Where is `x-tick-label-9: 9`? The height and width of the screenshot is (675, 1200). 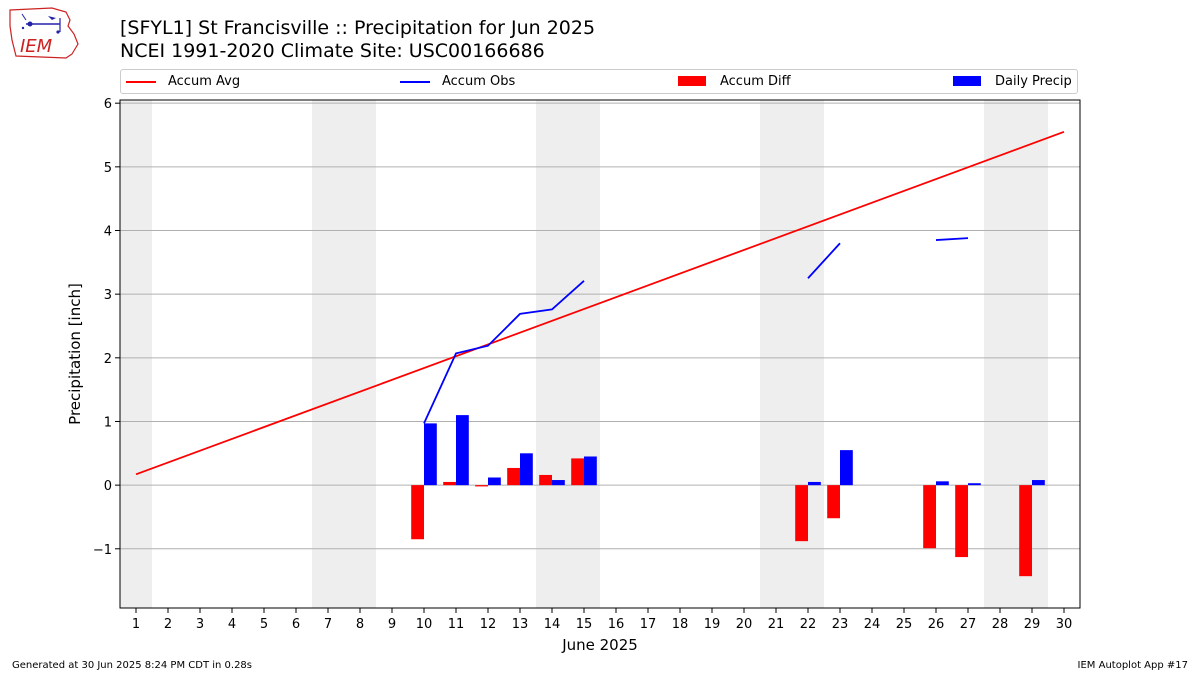
x-tick-label-9: 9 is located at coordinates (392, 624).